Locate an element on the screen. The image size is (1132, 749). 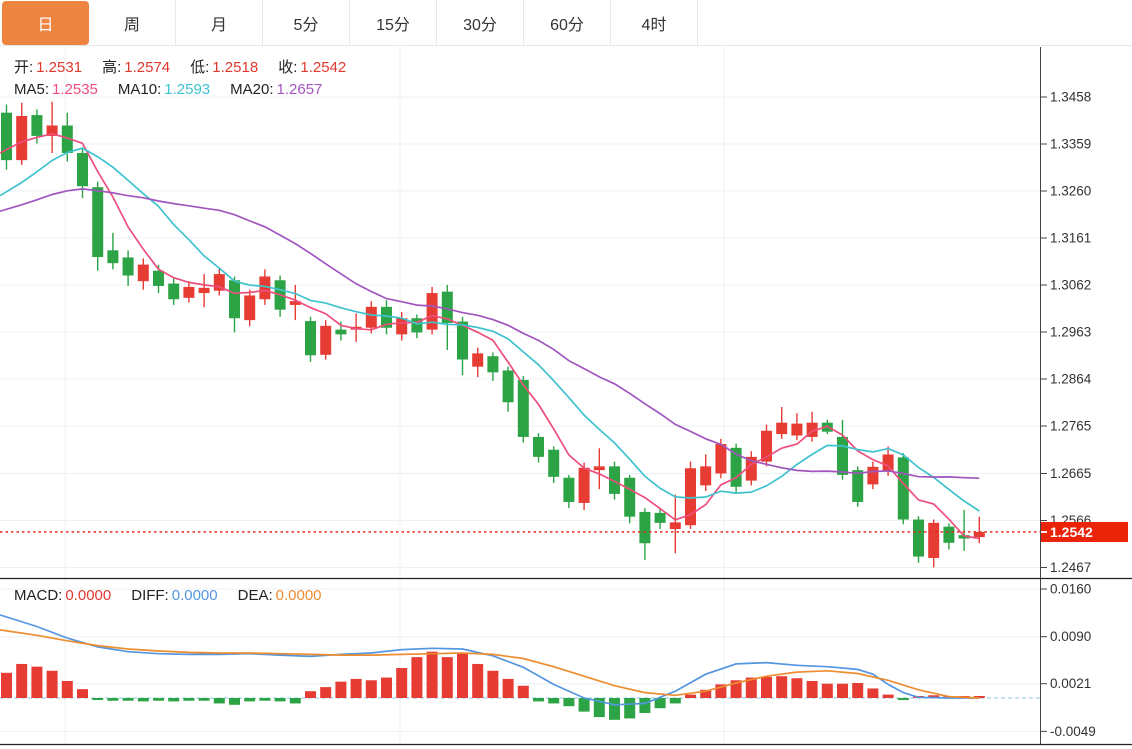
current-price-tag: 1.2542 is located at coordinates (1084, 532).